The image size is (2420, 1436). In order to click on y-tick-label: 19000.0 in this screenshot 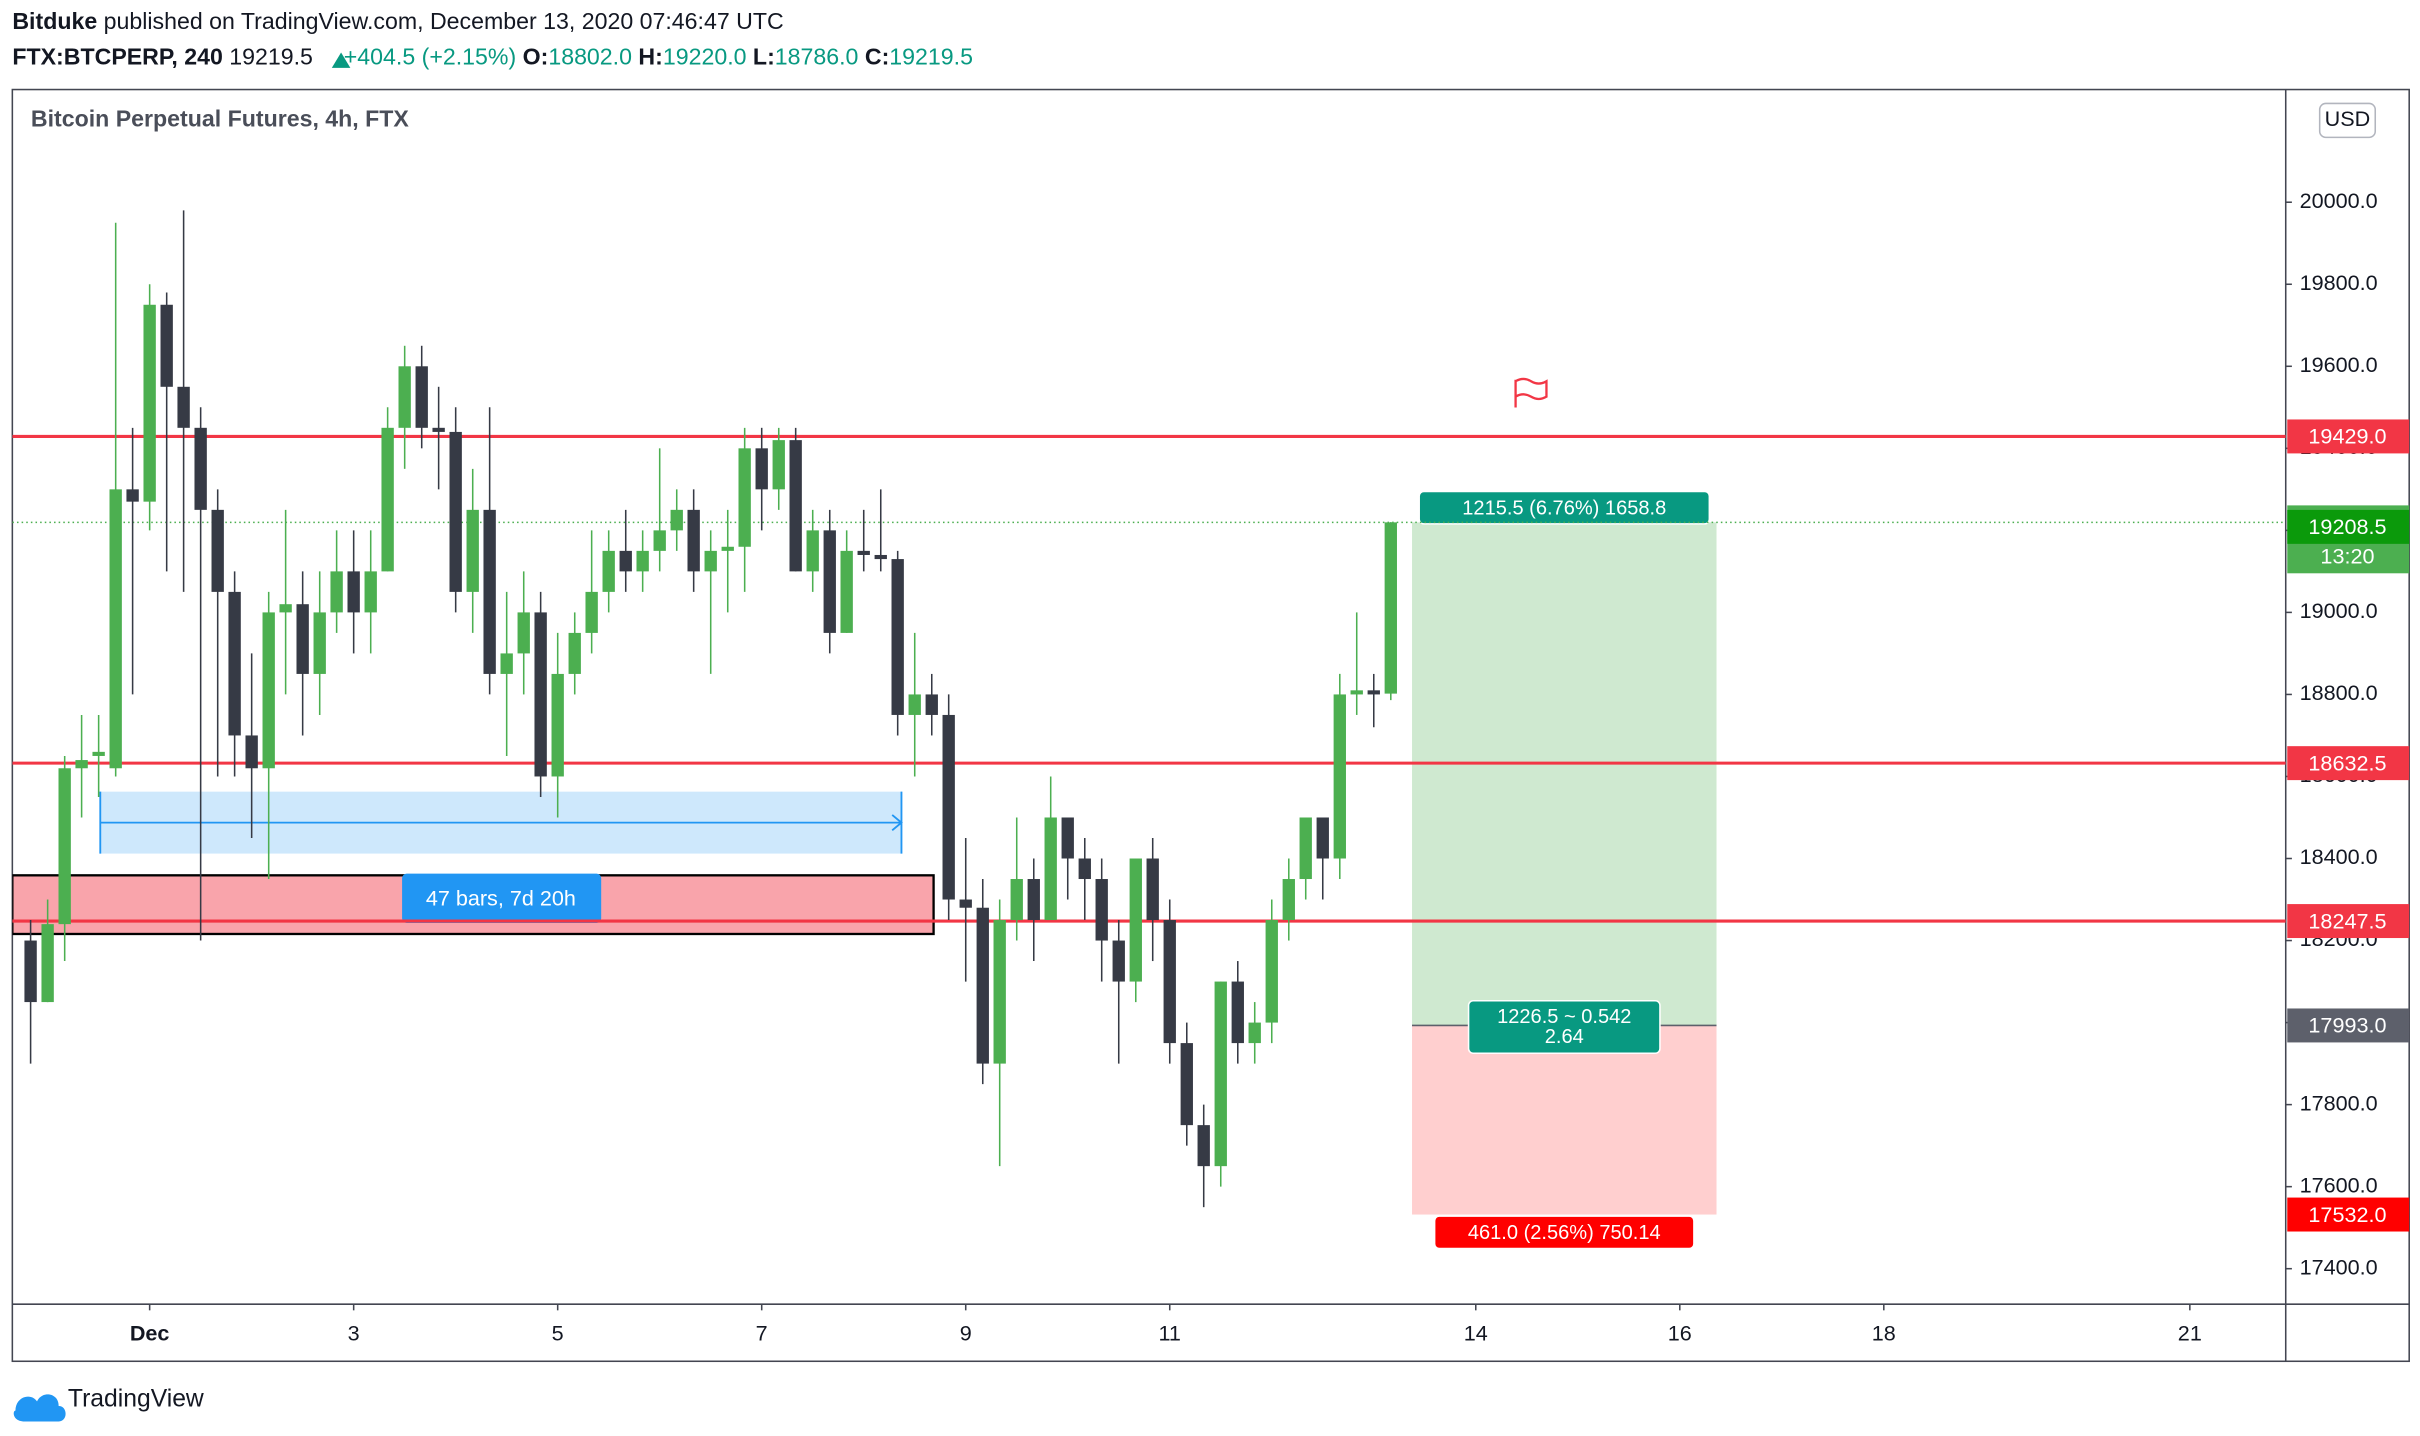, I will do `click(2339, 610)`.